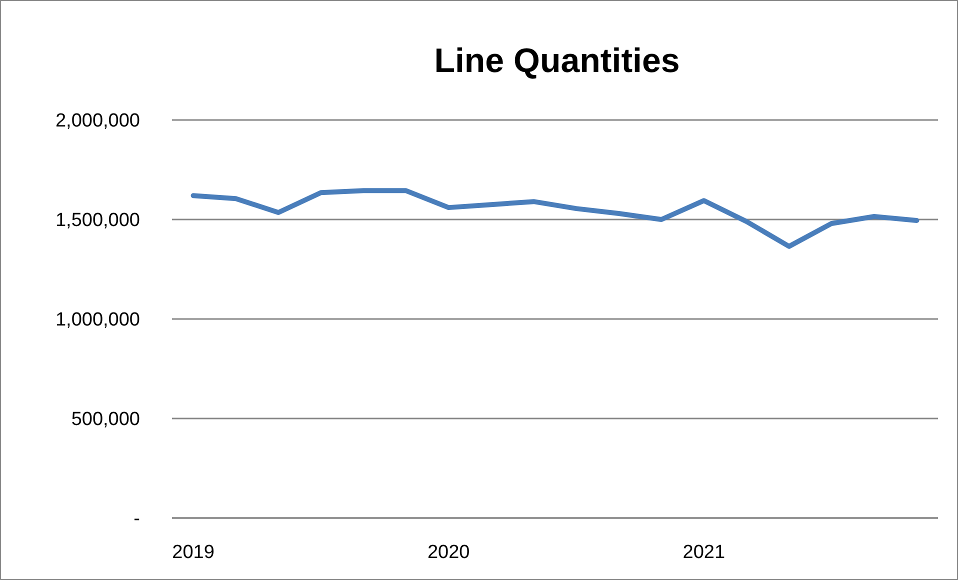  I want to click on y-tick-label: 1,000,000, so click(97, 320).